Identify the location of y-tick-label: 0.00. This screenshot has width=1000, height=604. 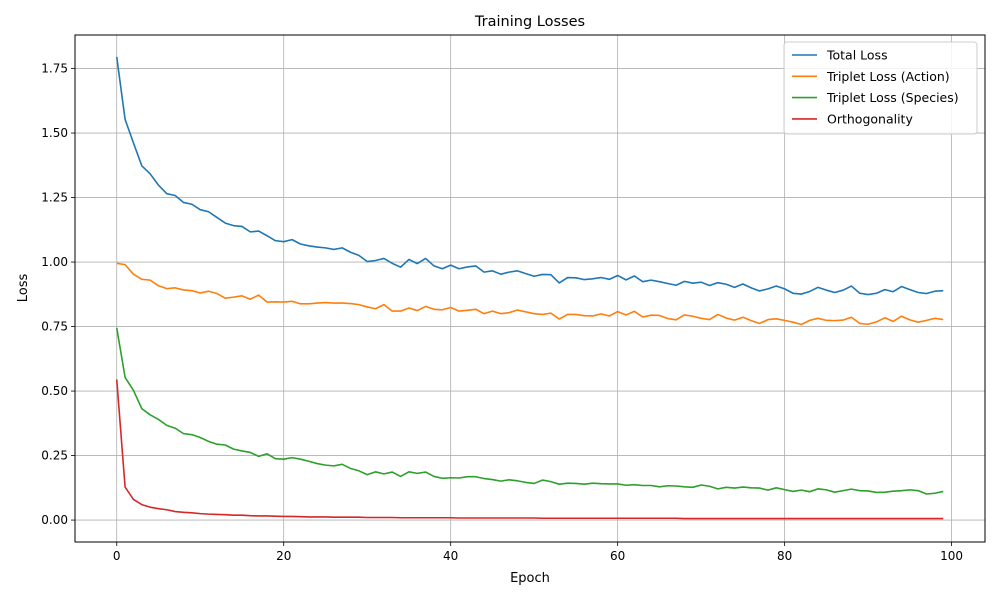
(54, 520).